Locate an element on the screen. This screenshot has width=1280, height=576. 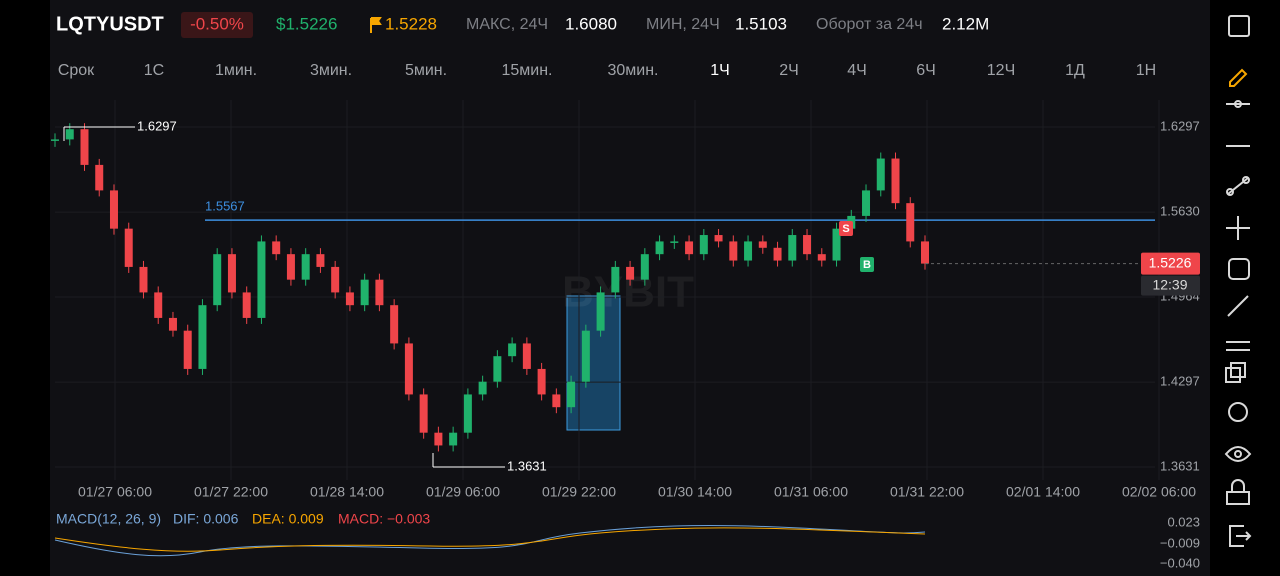
stat-label: МИН, 24Ч is located at coordinates (683, 24).